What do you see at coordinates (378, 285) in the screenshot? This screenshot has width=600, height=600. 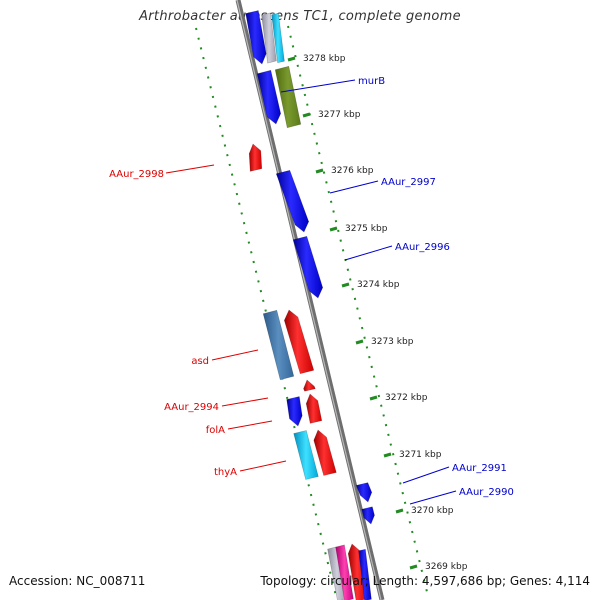 I see `tick-label: 3274 kbp` at bounding box center [378, 285].